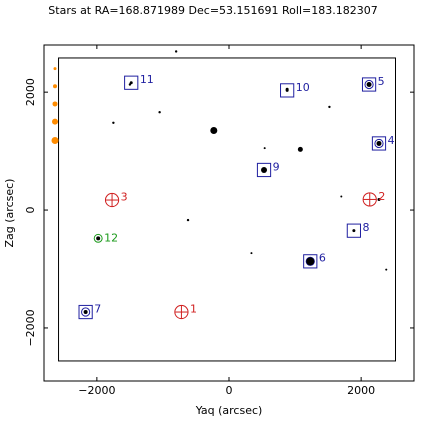 The width and height of the screenshot is (426, 426). I want to click on catalog-star-label: 4, so click(391, 140).